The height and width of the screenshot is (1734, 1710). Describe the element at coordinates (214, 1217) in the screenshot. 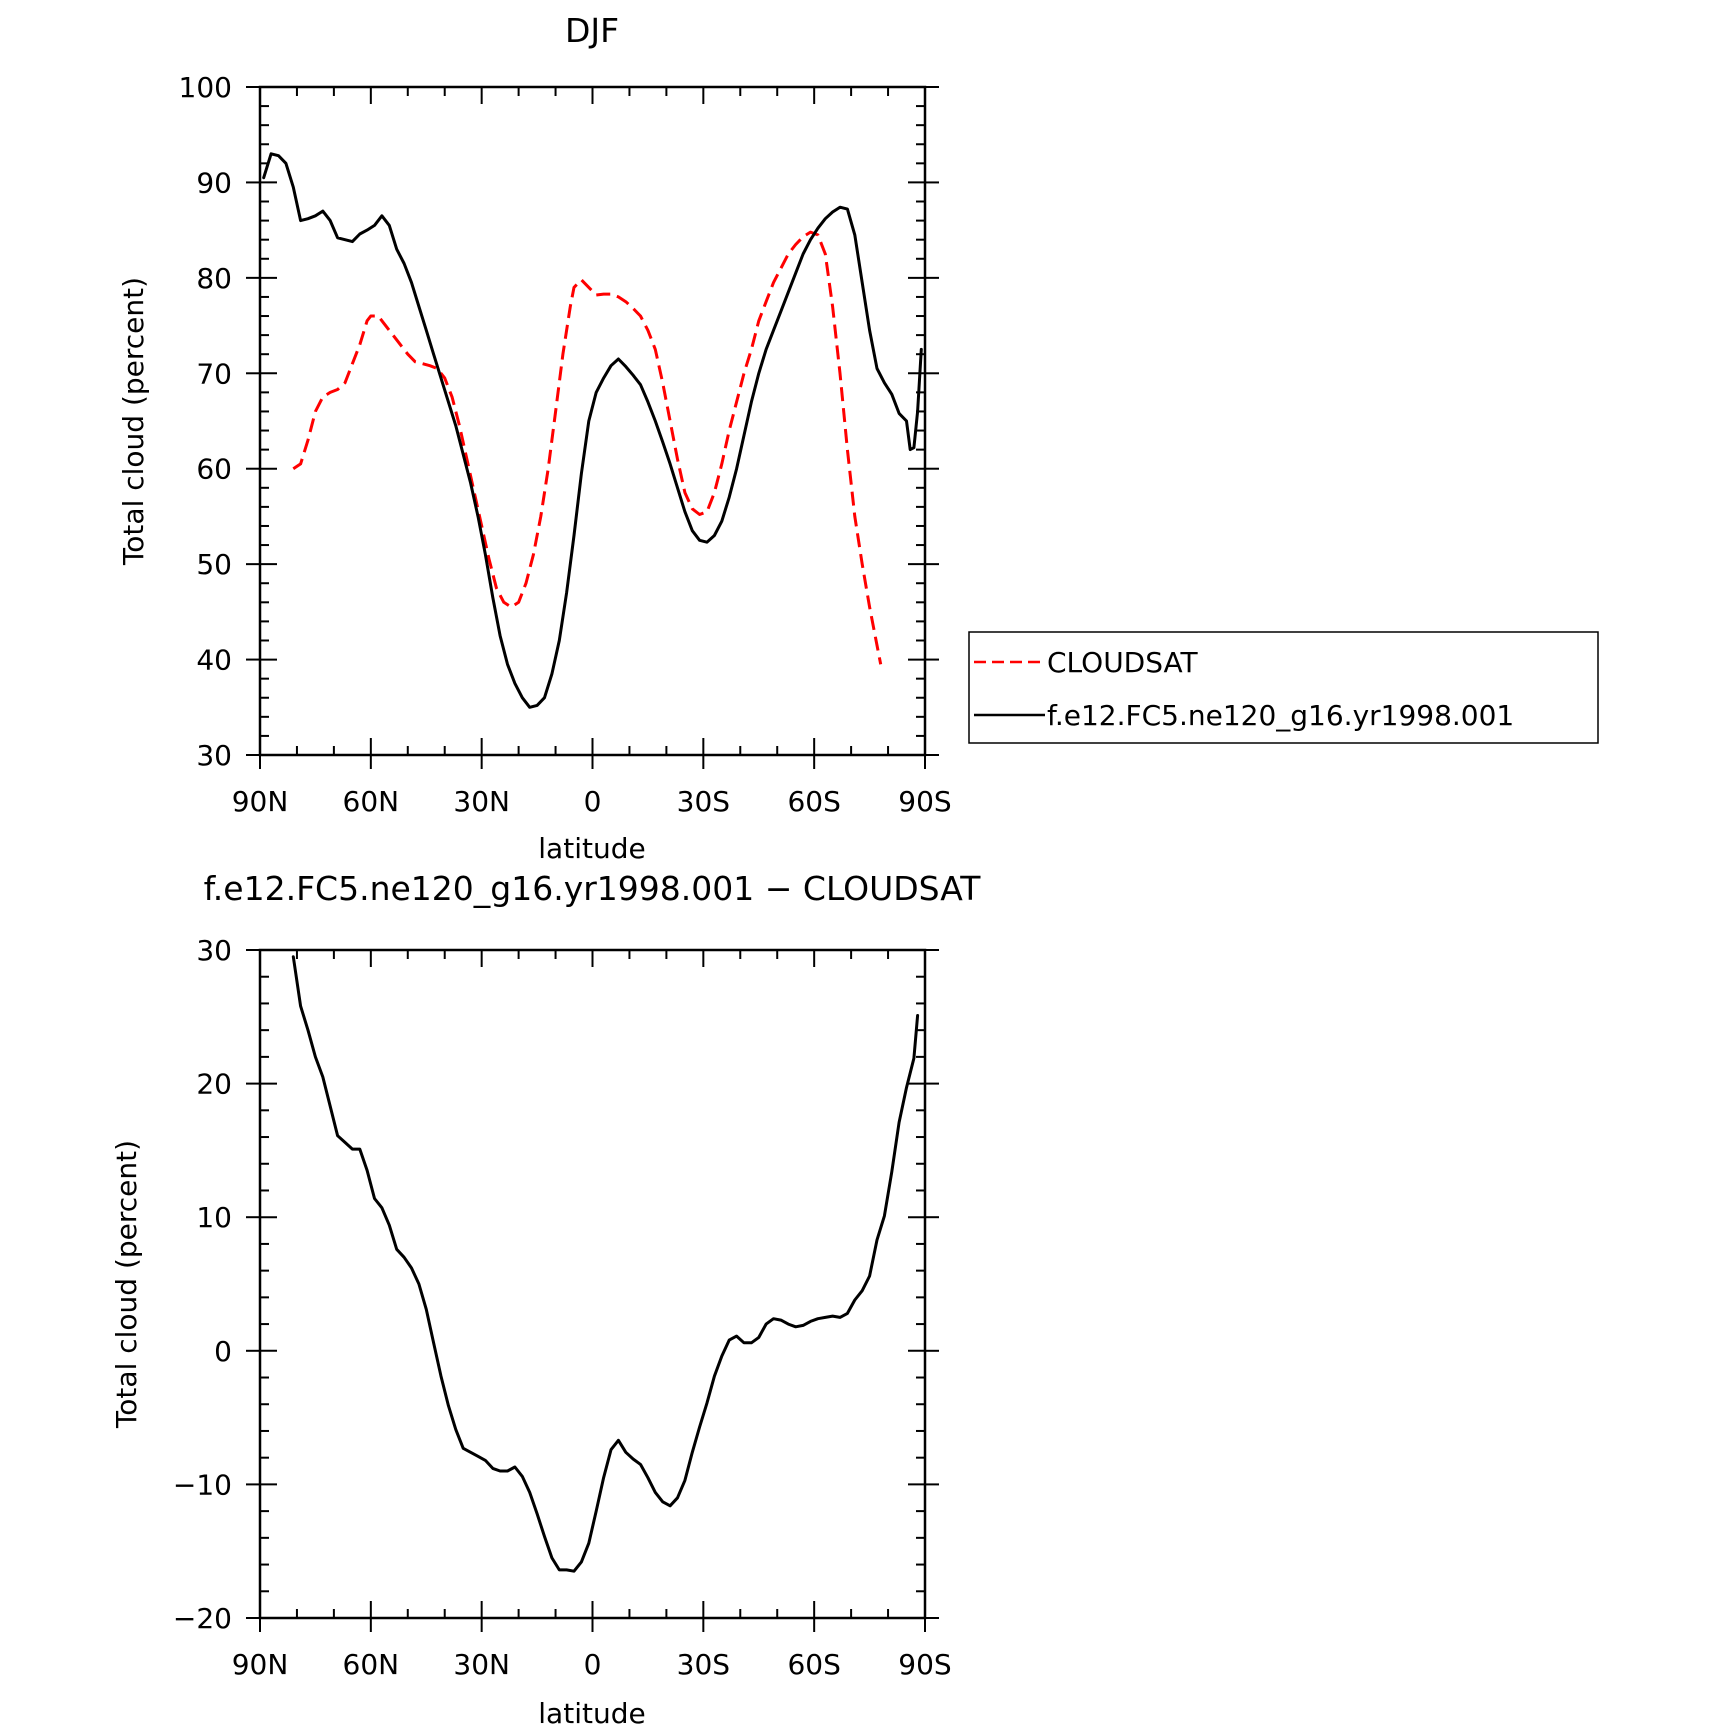

I see `y-tick-label: 10` at that location.